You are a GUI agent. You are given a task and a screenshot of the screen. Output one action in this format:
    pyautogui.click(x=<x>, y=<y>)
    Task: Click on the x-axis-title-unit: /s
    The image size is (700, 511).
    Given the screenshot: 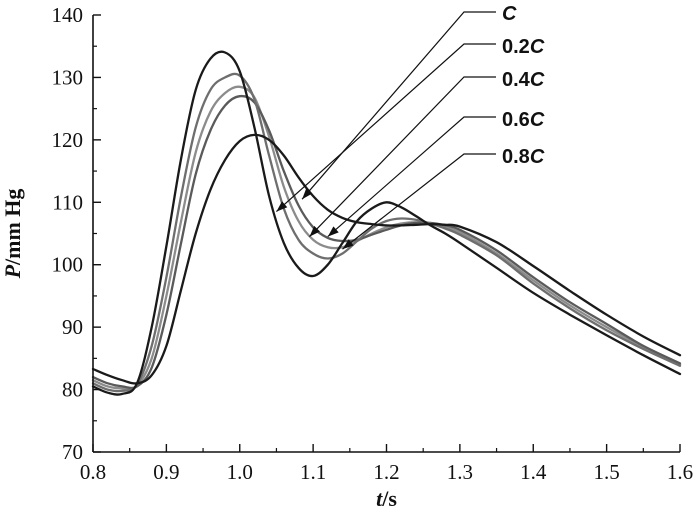 What is the action you would take?
    pyautogui.click(x=389, y=498)
    